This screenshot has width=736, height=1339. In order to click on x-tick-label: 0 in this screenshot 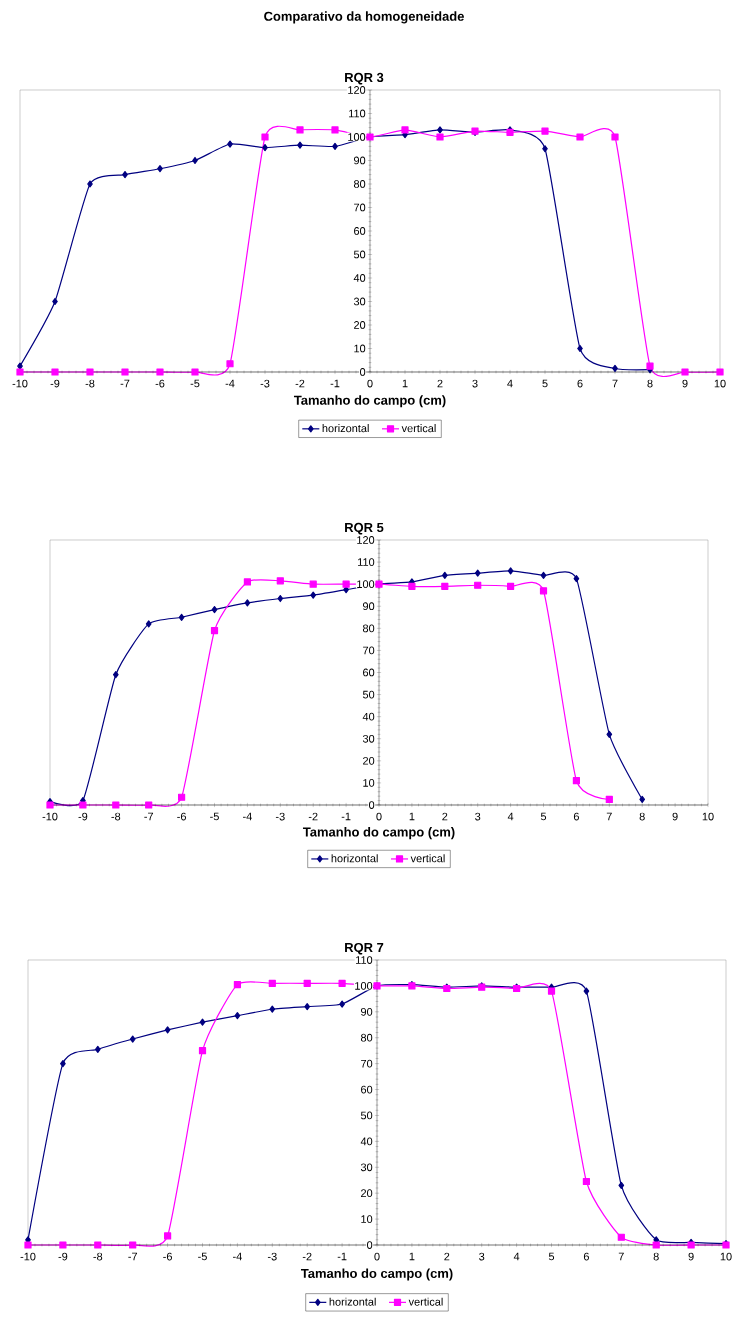, I will do `click(379, 816)`.